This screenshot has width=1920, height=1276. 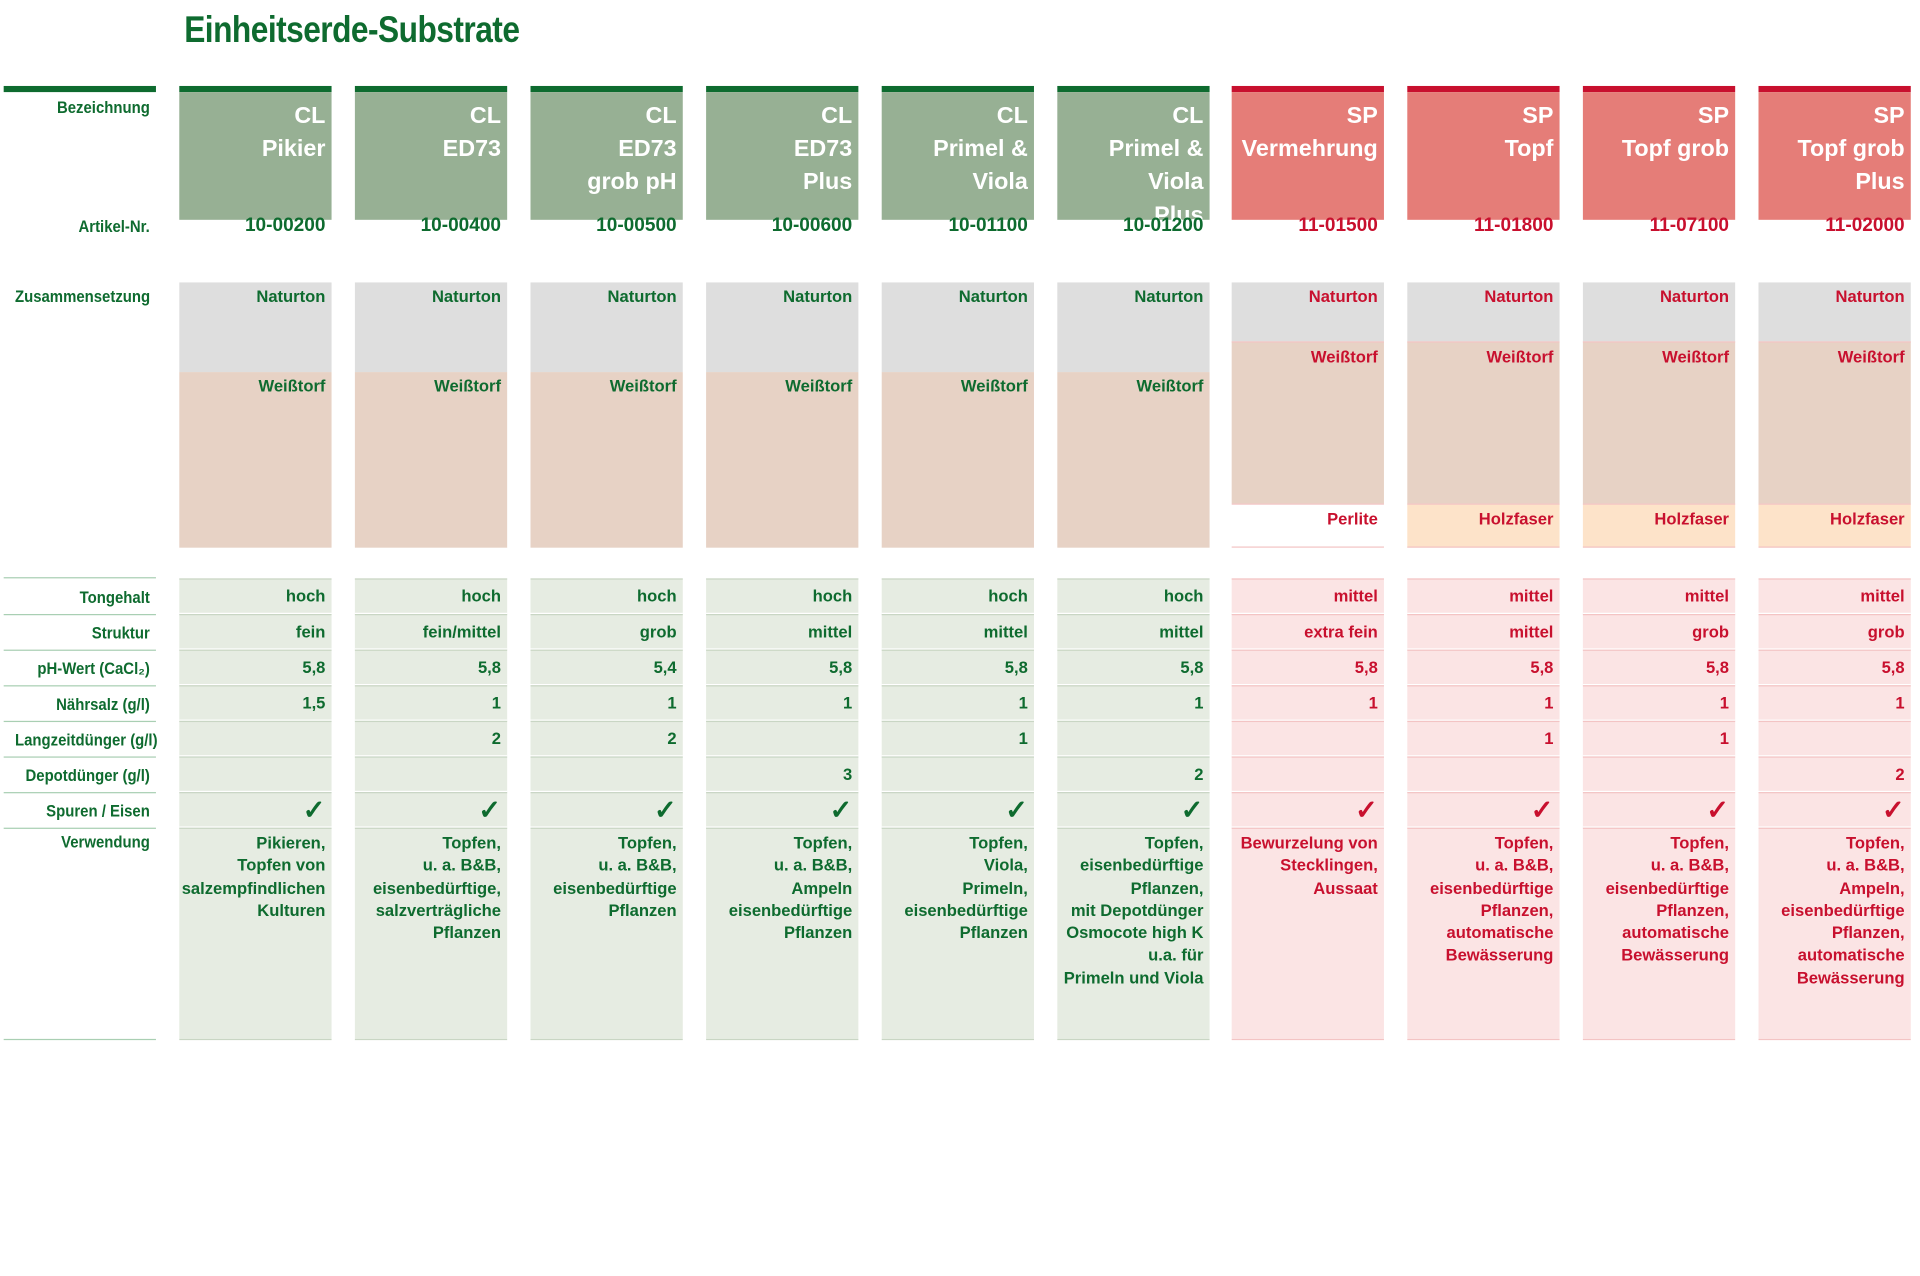 I want to click on product-name: SP Topf, so click(x=1483, y=156).